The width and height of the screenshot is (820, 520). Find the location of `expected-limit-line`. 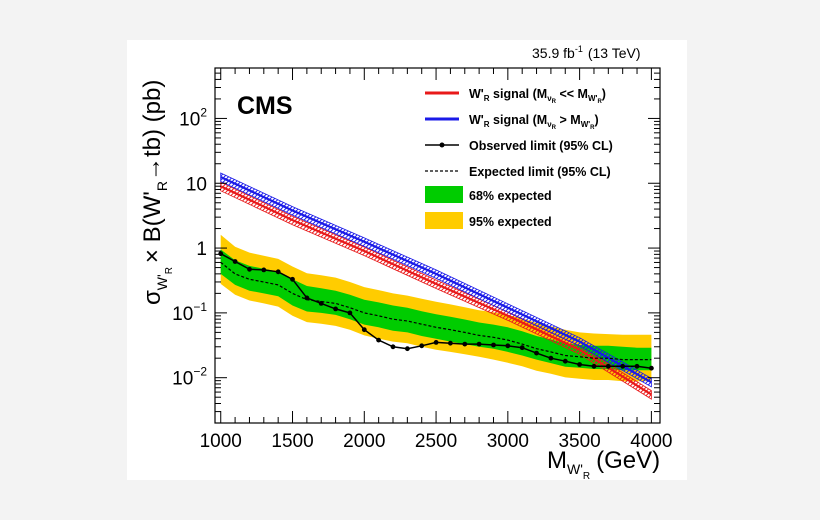

expected-limit-line is located at coordinates (436, 311).